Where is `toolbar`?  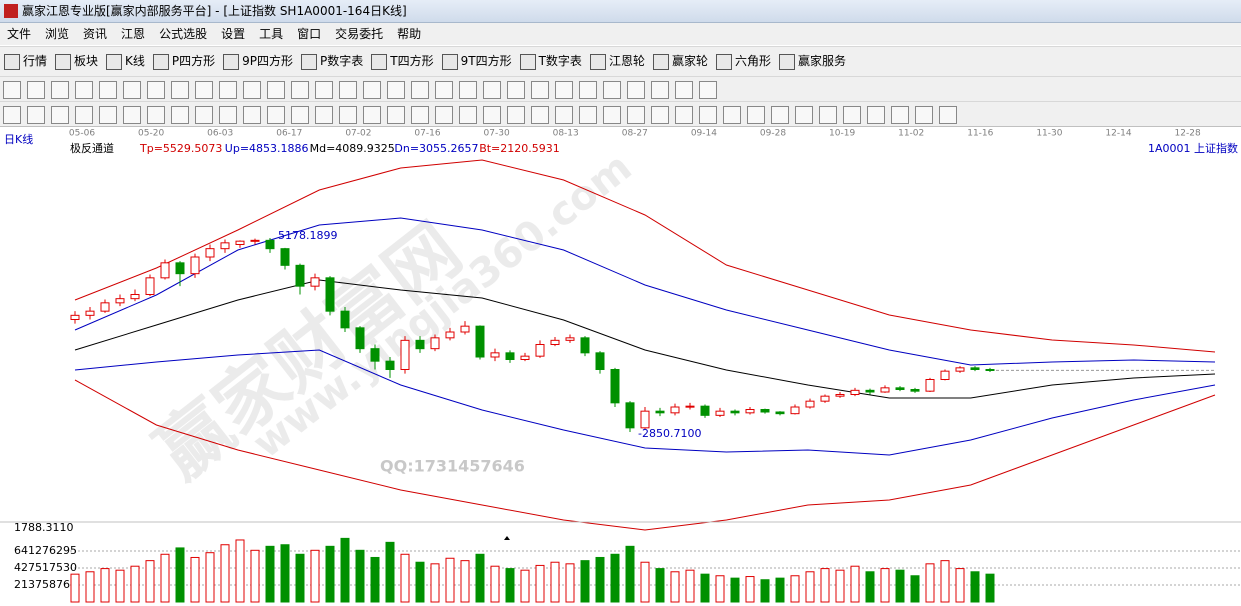
toolbar is located at coordinates (620, 88).